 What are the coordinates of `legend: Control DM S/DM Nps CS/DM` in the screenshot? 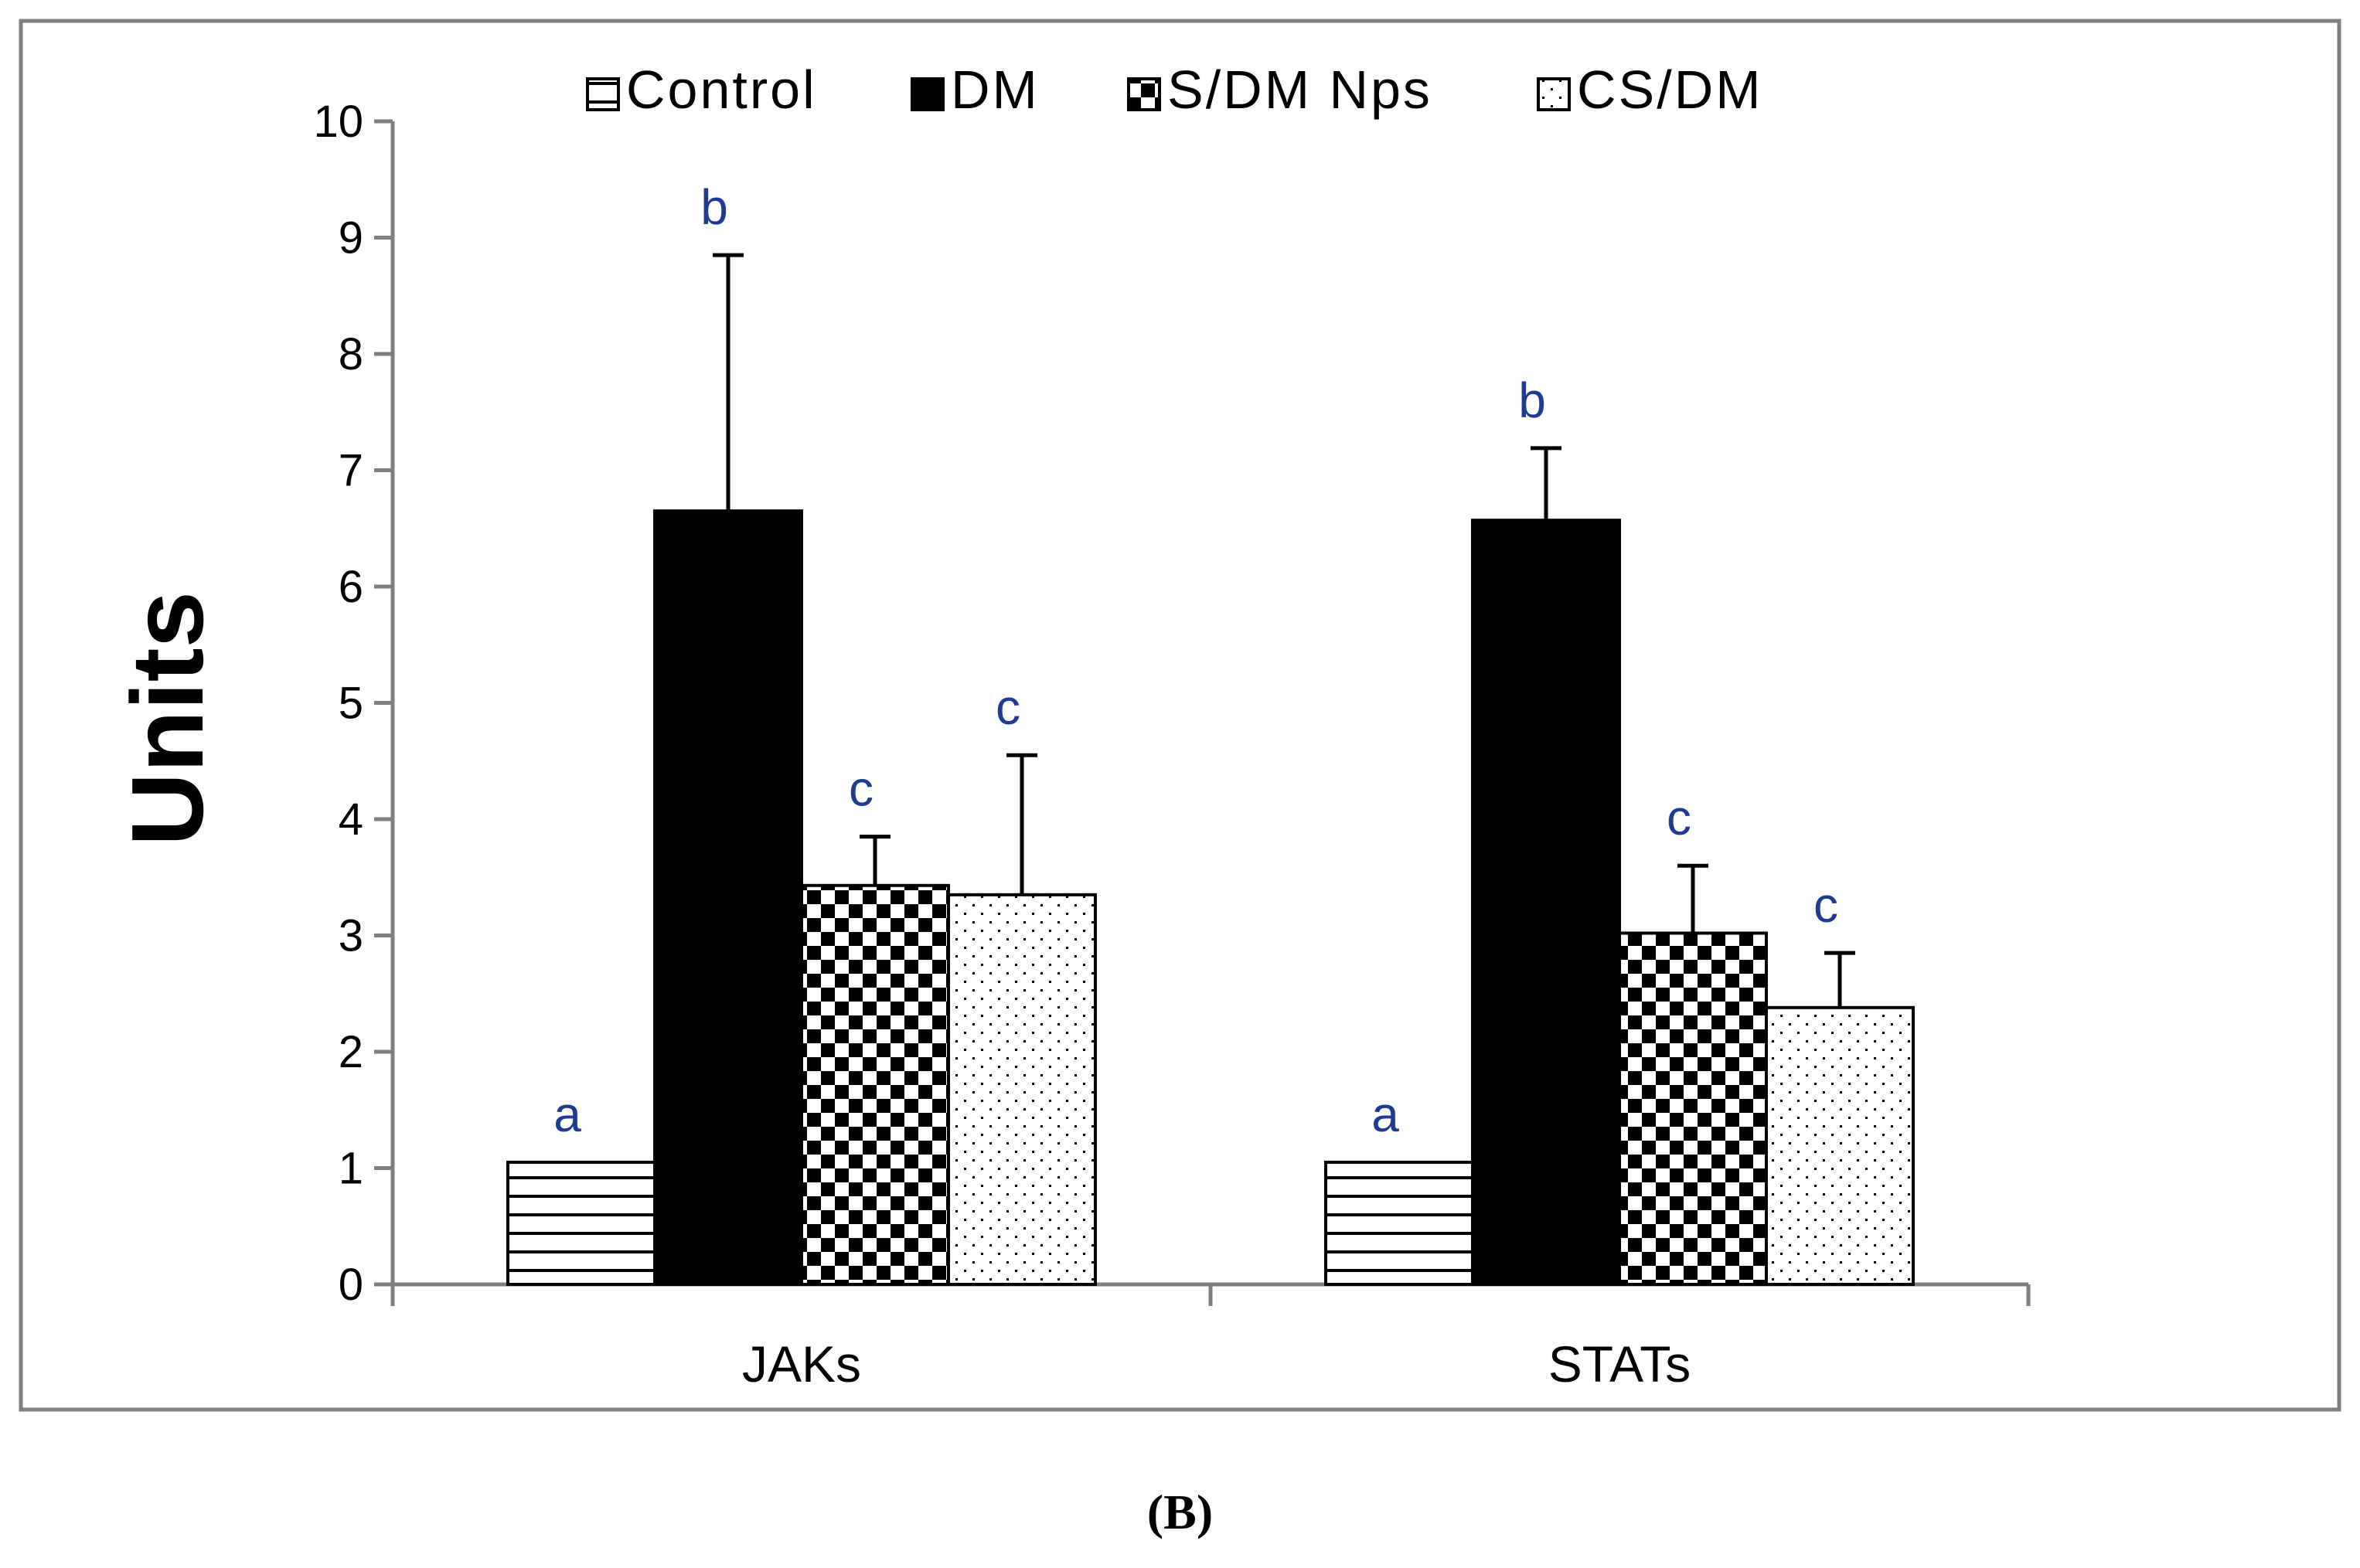 It's located at (1174, 90).